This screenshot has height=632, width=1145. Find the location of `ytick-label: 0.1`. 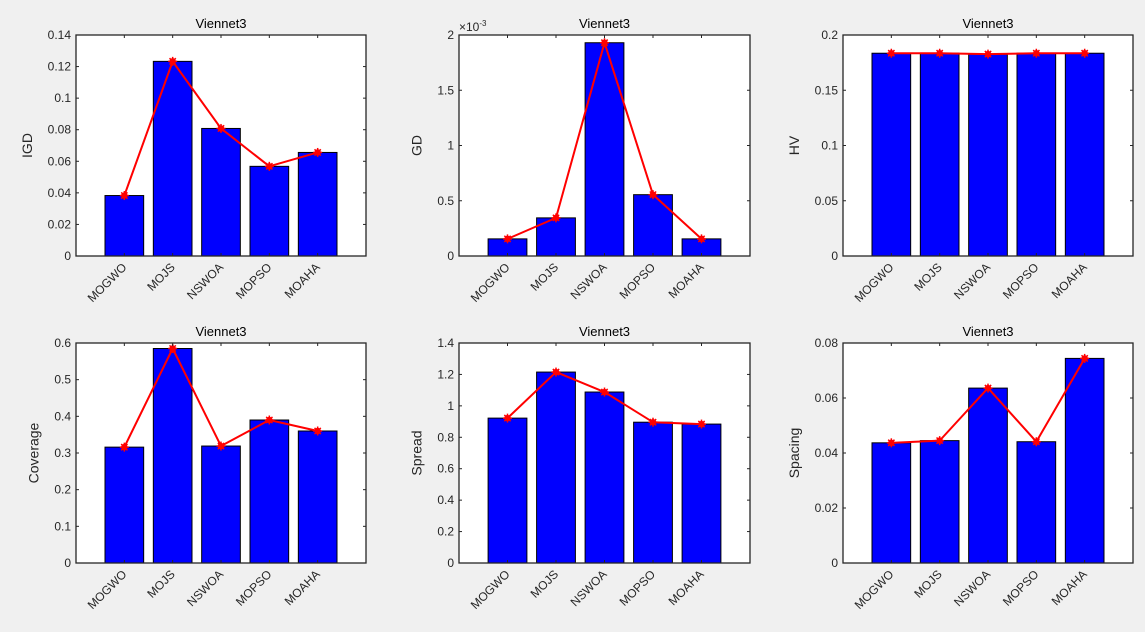

ytick-label: 0.1 is located at coordinates (62, 526).